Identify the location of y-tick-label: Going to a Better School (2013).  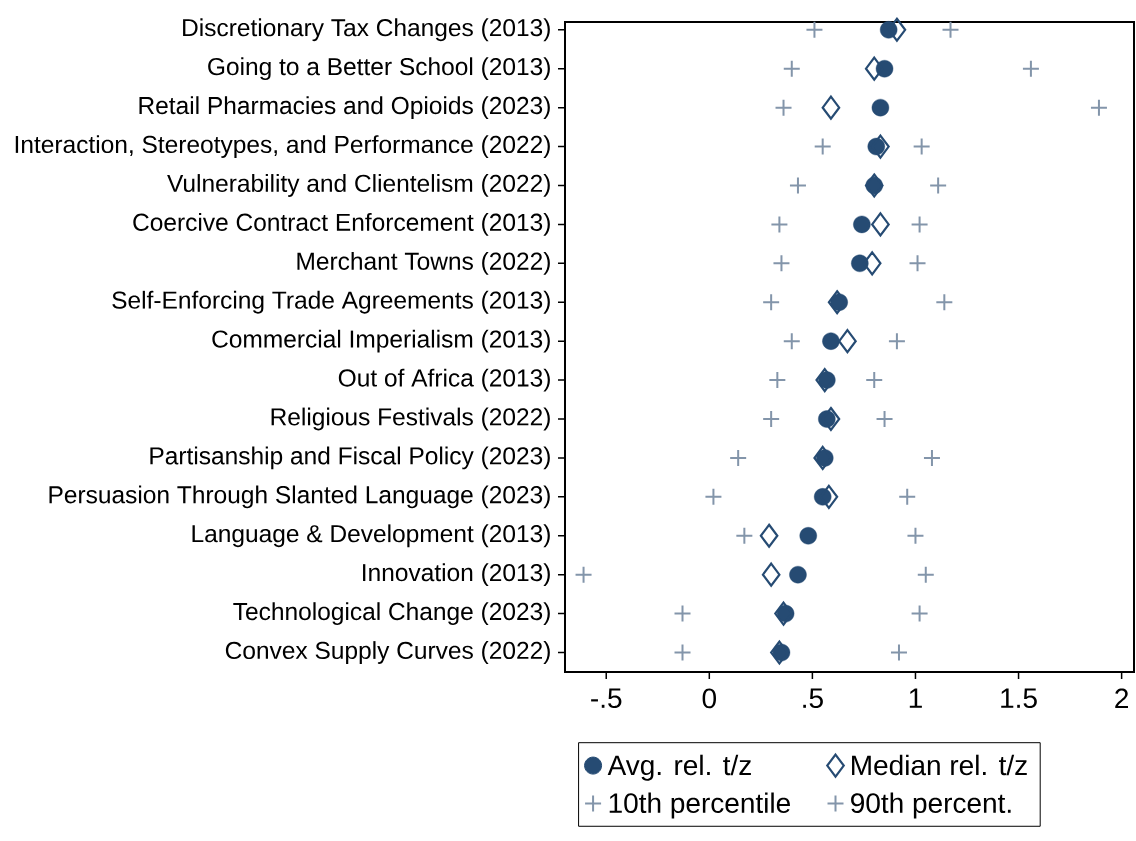
(379, 69).